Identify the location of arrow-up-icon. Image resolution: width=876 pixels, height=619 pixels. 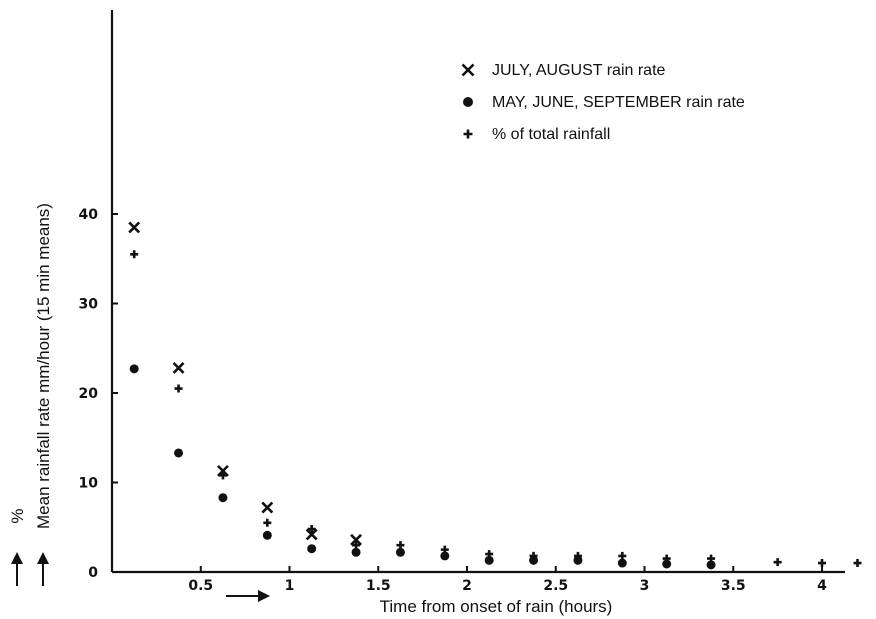
(43, 569).